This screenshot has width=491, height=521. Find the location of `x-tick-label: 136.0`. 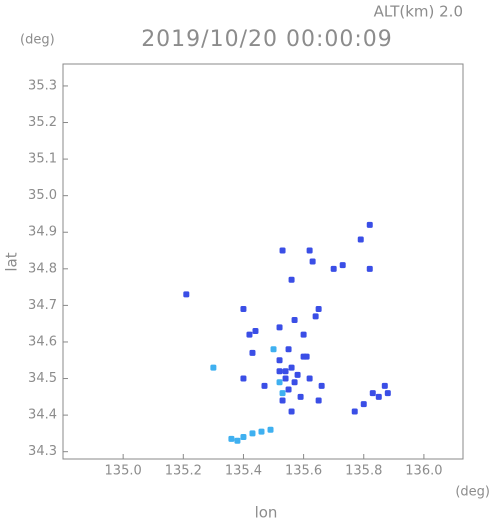

x-tick-label: 136.0 is located at coordinates (423, 471).